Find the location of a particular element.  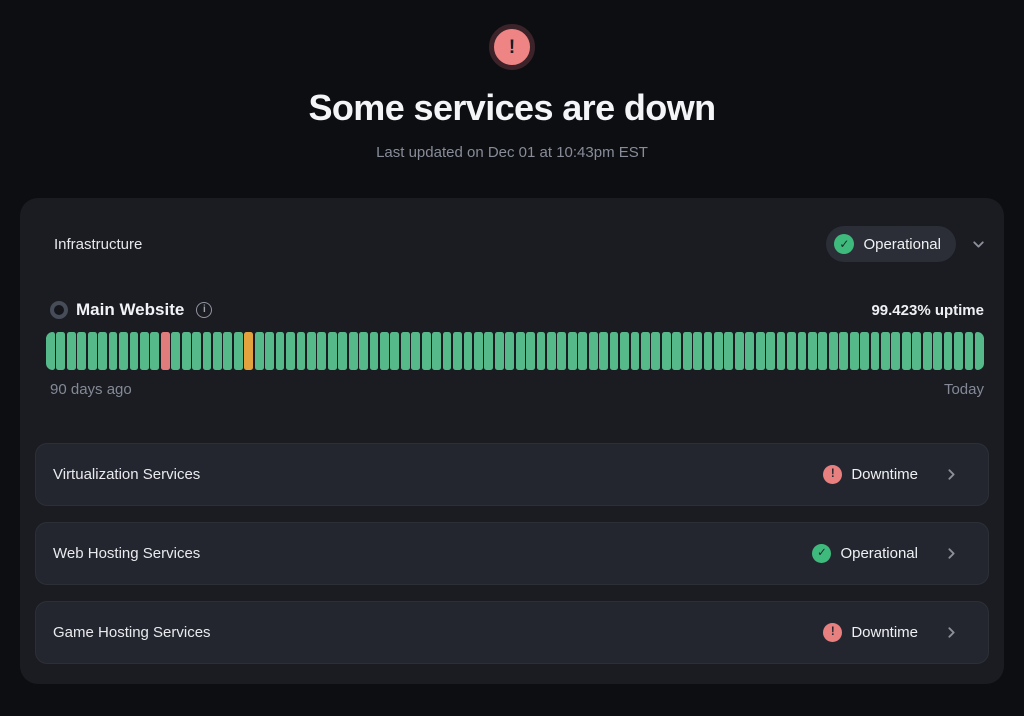

service-row-web-hosting: Web Hosting Services ✓ Operational is located at coordinates (512, 553).